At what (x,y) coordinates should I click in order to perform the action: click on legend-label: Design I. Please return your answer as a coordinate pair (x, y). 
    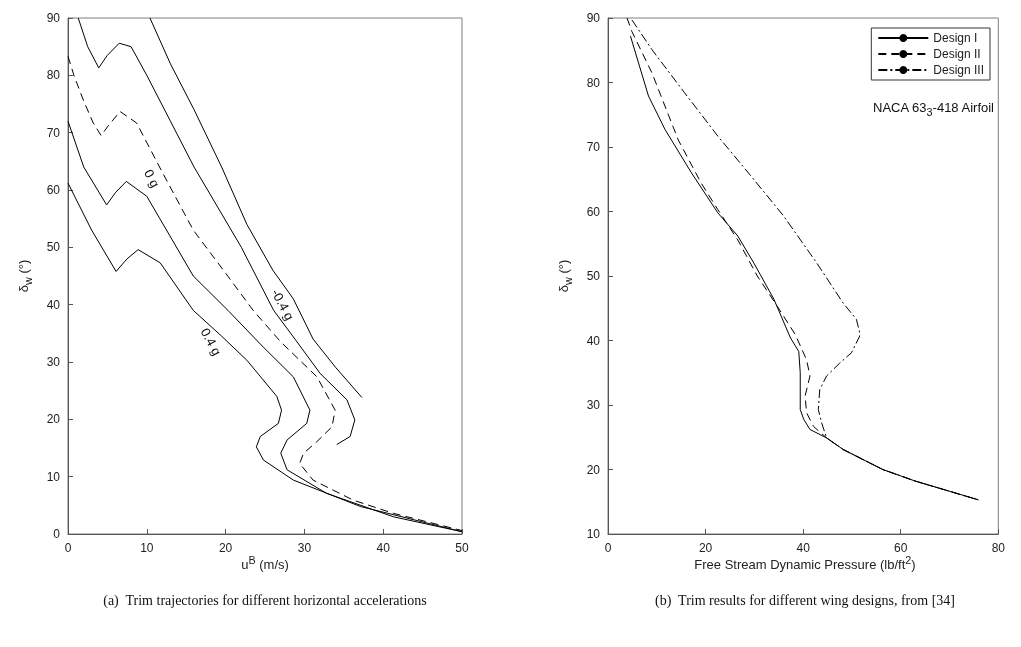
    Looking at the image, I should click on (955, 38).